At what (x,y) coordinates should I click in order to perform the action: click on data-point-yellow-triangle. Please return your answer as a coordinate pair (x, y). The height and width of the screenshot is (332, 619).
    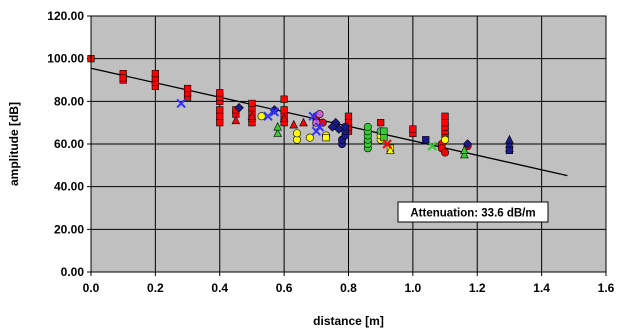
    Looking at the image, I should click on (390, 149).